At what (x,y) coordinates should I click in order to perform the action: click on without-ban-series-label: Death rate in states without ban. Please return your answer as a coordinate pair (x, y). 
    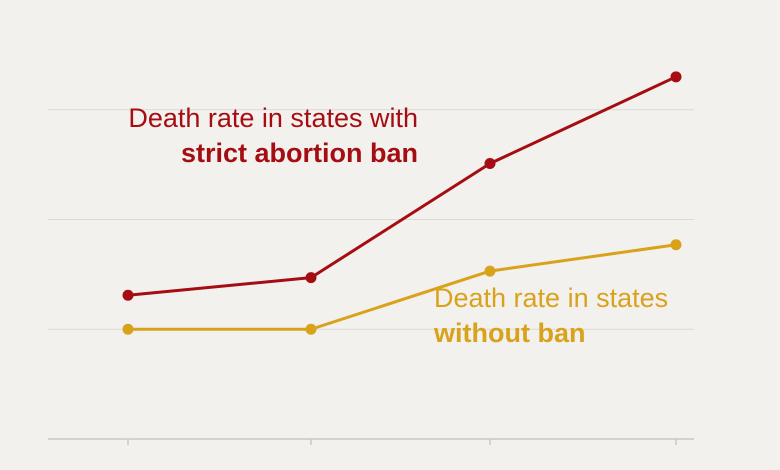
    Looking at the image, I should click on (551, 316).